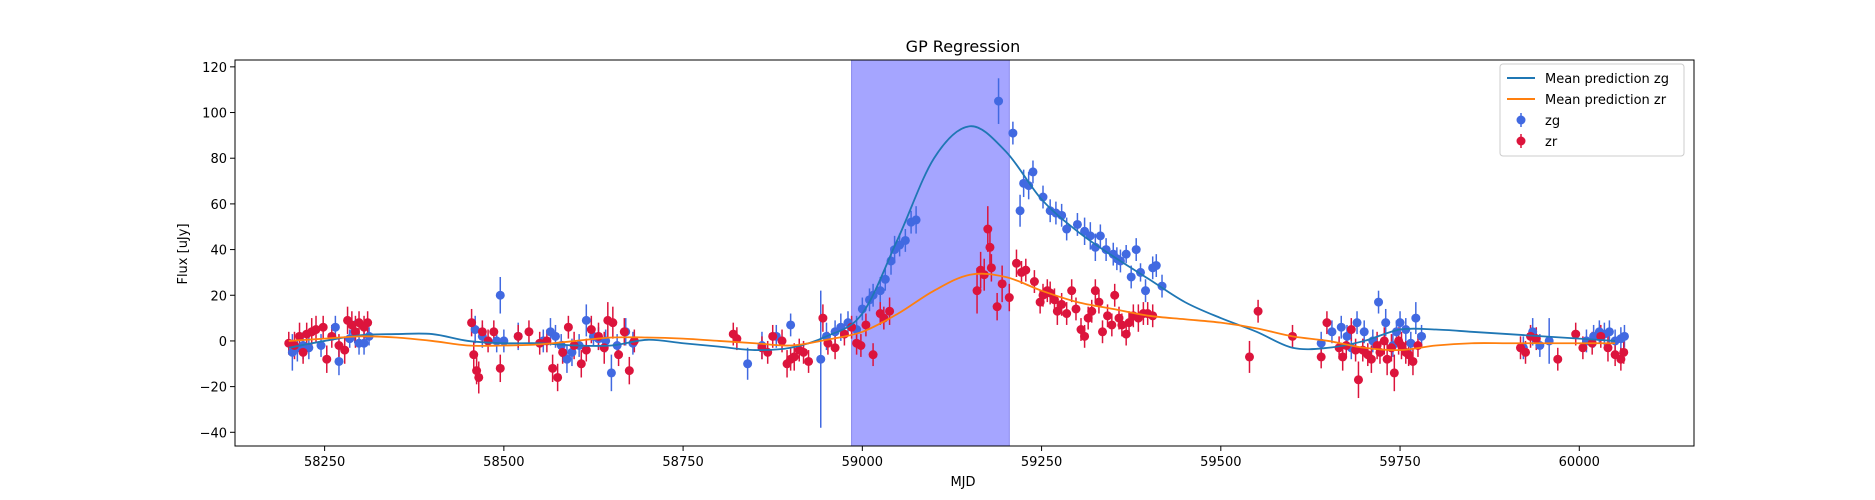  What do you see at coordinates (213, 433) in the screenshot?
I see `y-tick-label--40: −40` at bounding box center [213, 433].